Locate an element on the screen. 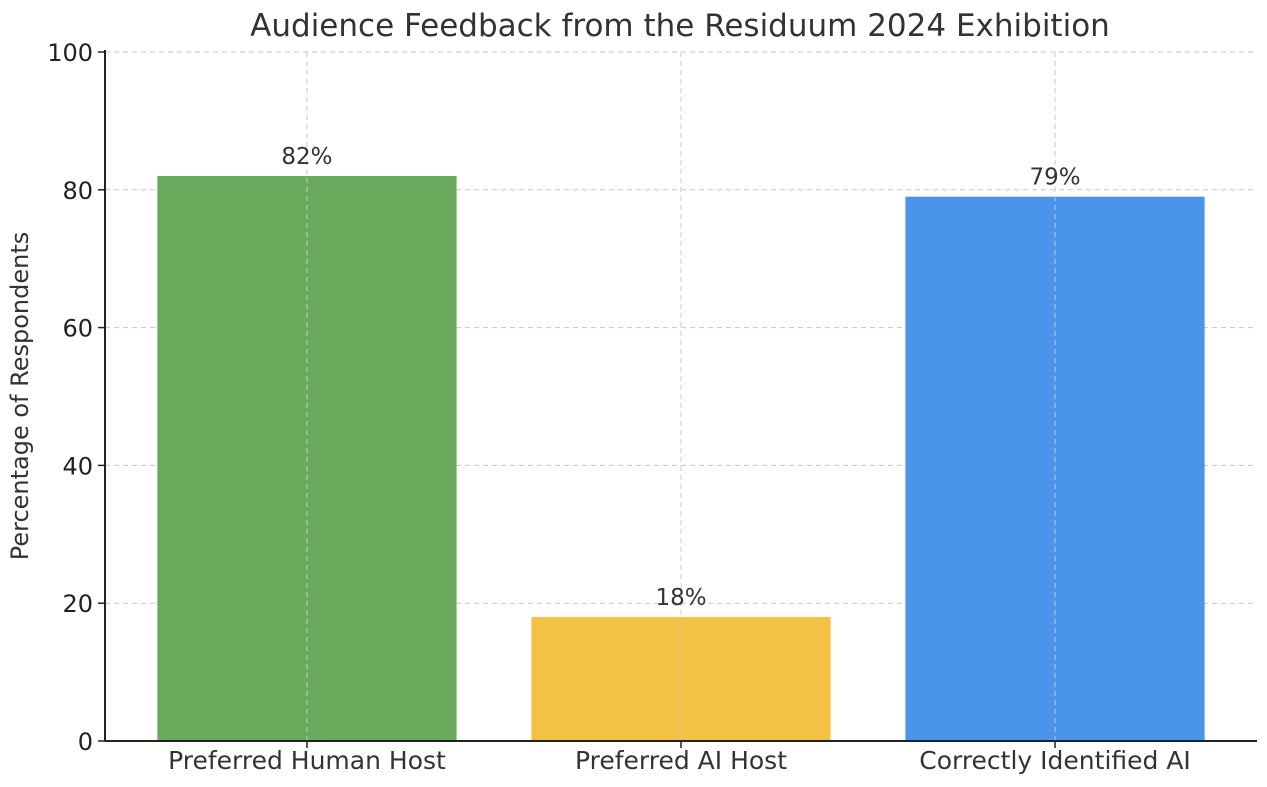 The height and width of the screenshot is (787, 1267). y-tick-label: 0 is located at coordinates (85, 742).